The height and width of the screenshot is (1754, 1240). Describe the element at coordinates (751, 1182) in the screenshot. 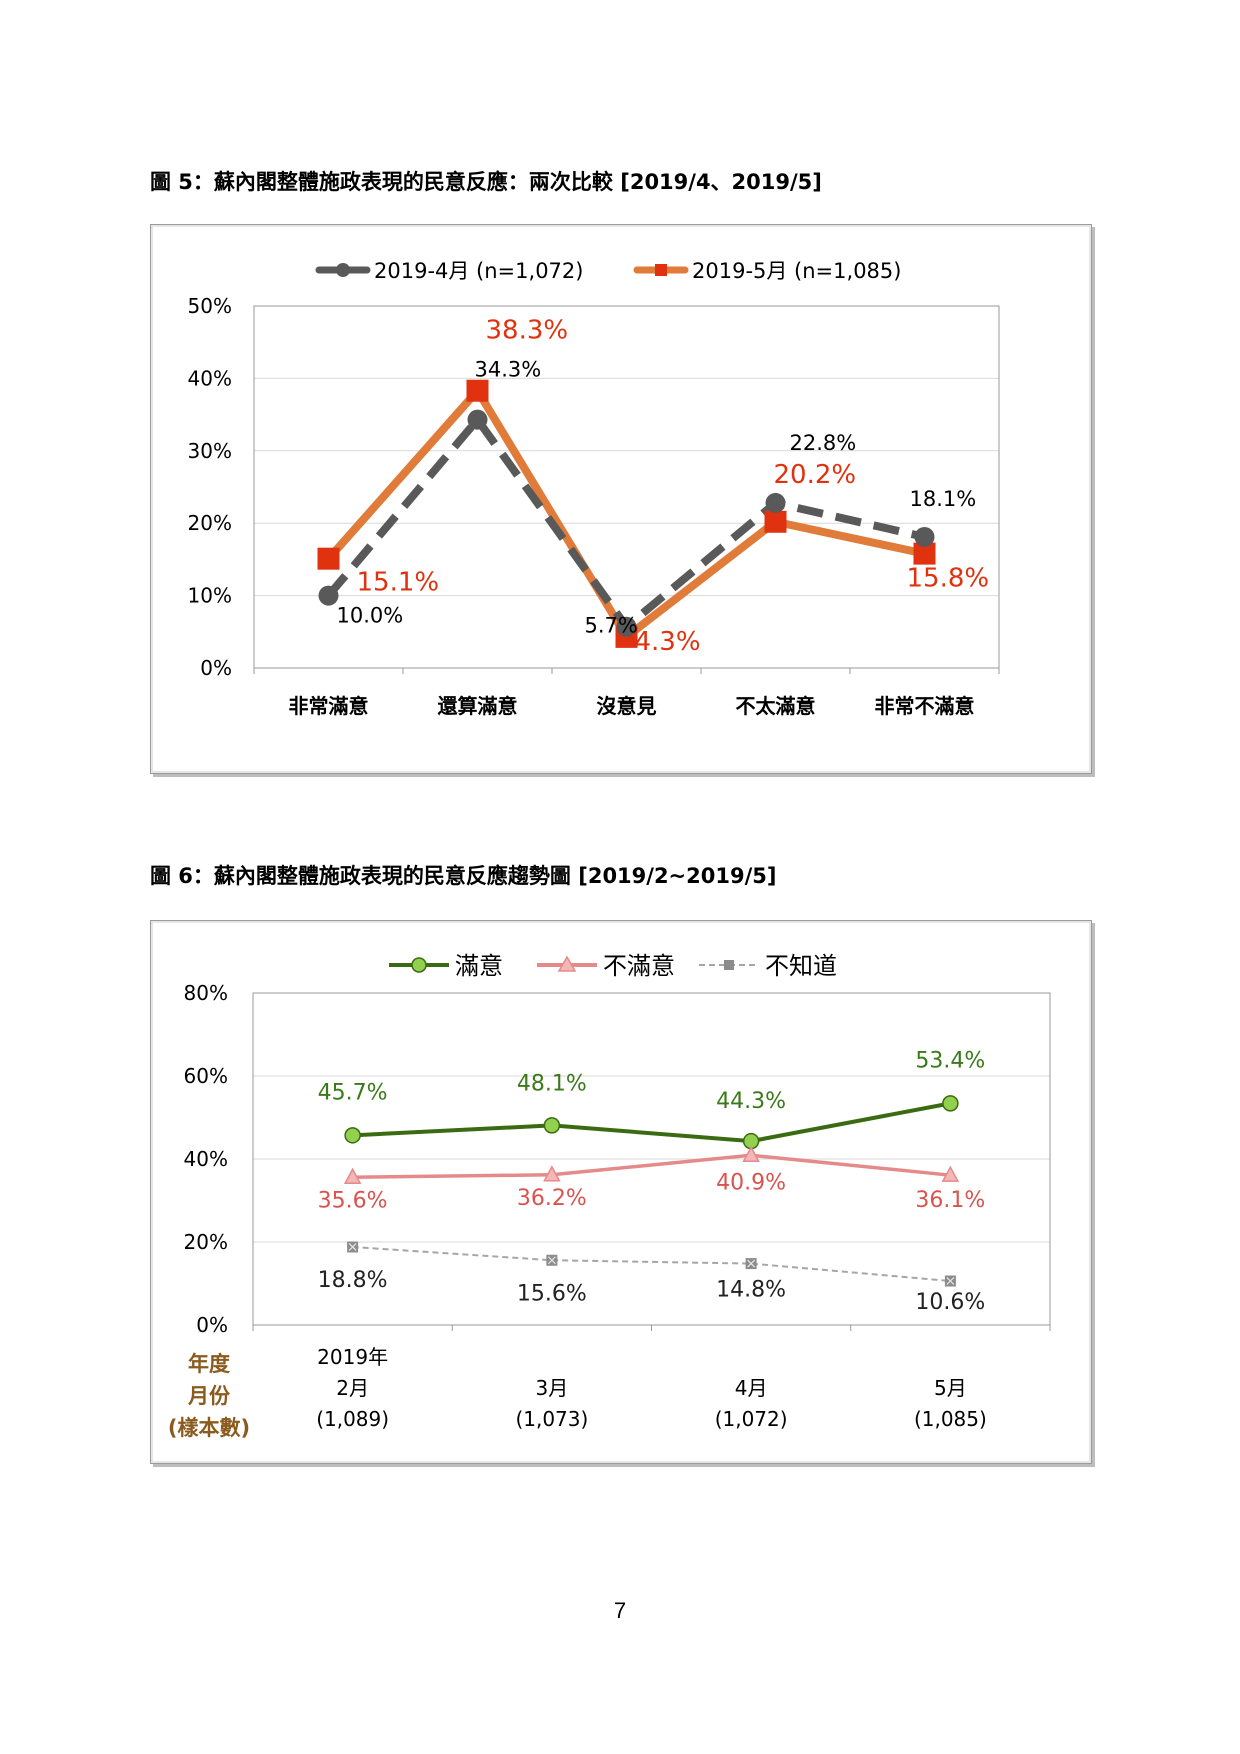

I see `data-label: 40.9%` at that location.